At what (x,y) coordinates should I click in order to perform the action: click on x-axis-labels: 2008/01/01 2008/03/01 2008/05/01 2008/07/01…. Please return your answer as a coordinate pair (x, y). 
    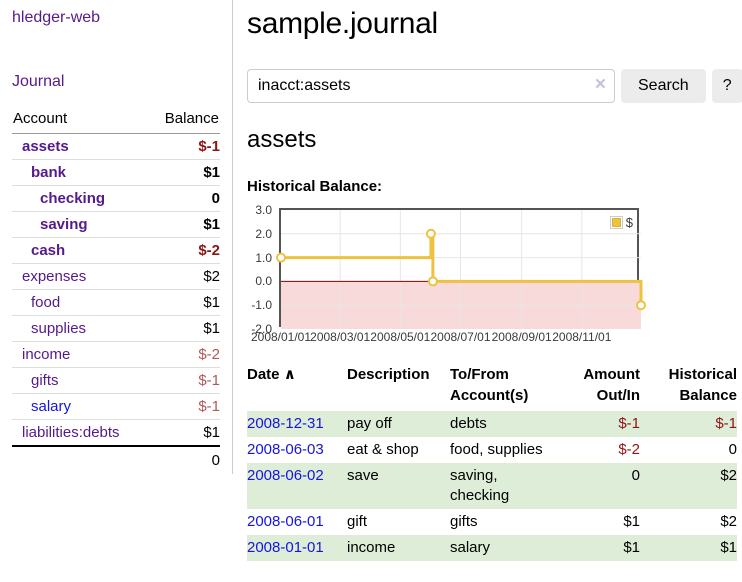
    Looking at the image, I should click on (447, 338).